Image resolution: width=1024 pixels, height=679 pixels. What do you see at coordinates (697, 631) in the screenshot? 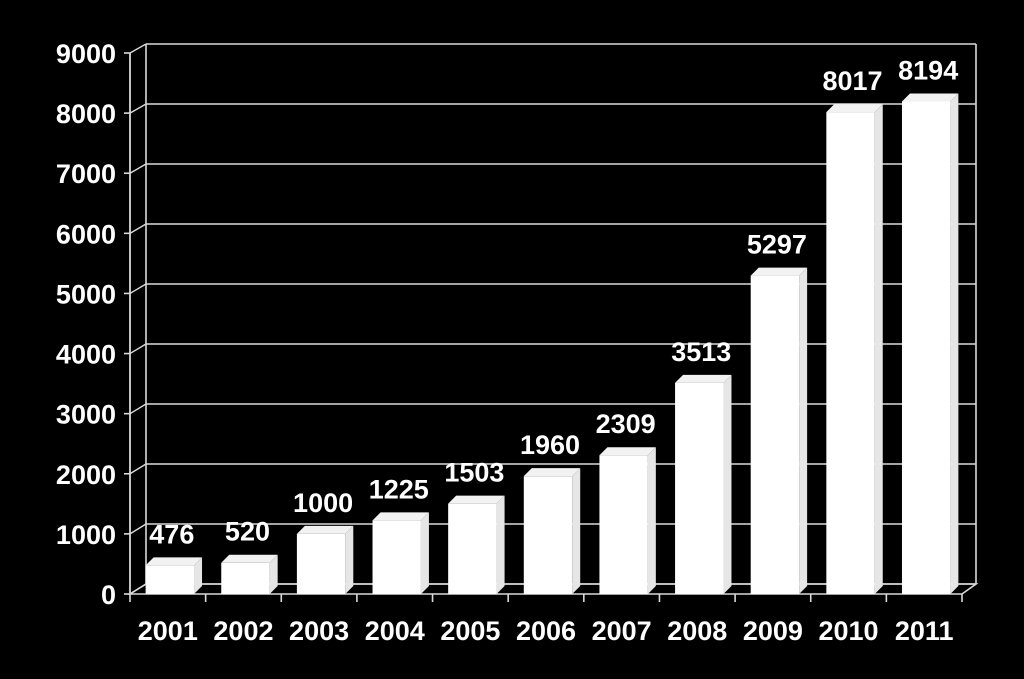
I see `x-tick-label: 2008` at bounding box center [697, 631].